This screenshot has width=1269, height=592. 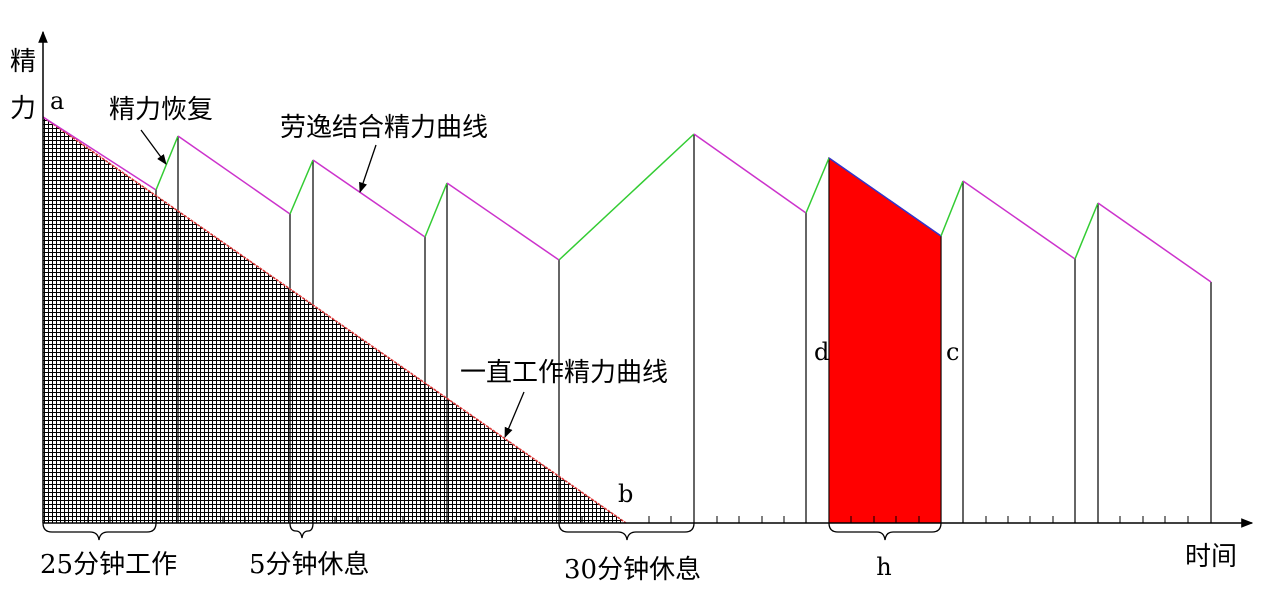 What do you see at coordinates (821, 352) in the screenshot?
I see `point-d-label: d` at bounding box center [821, 352].